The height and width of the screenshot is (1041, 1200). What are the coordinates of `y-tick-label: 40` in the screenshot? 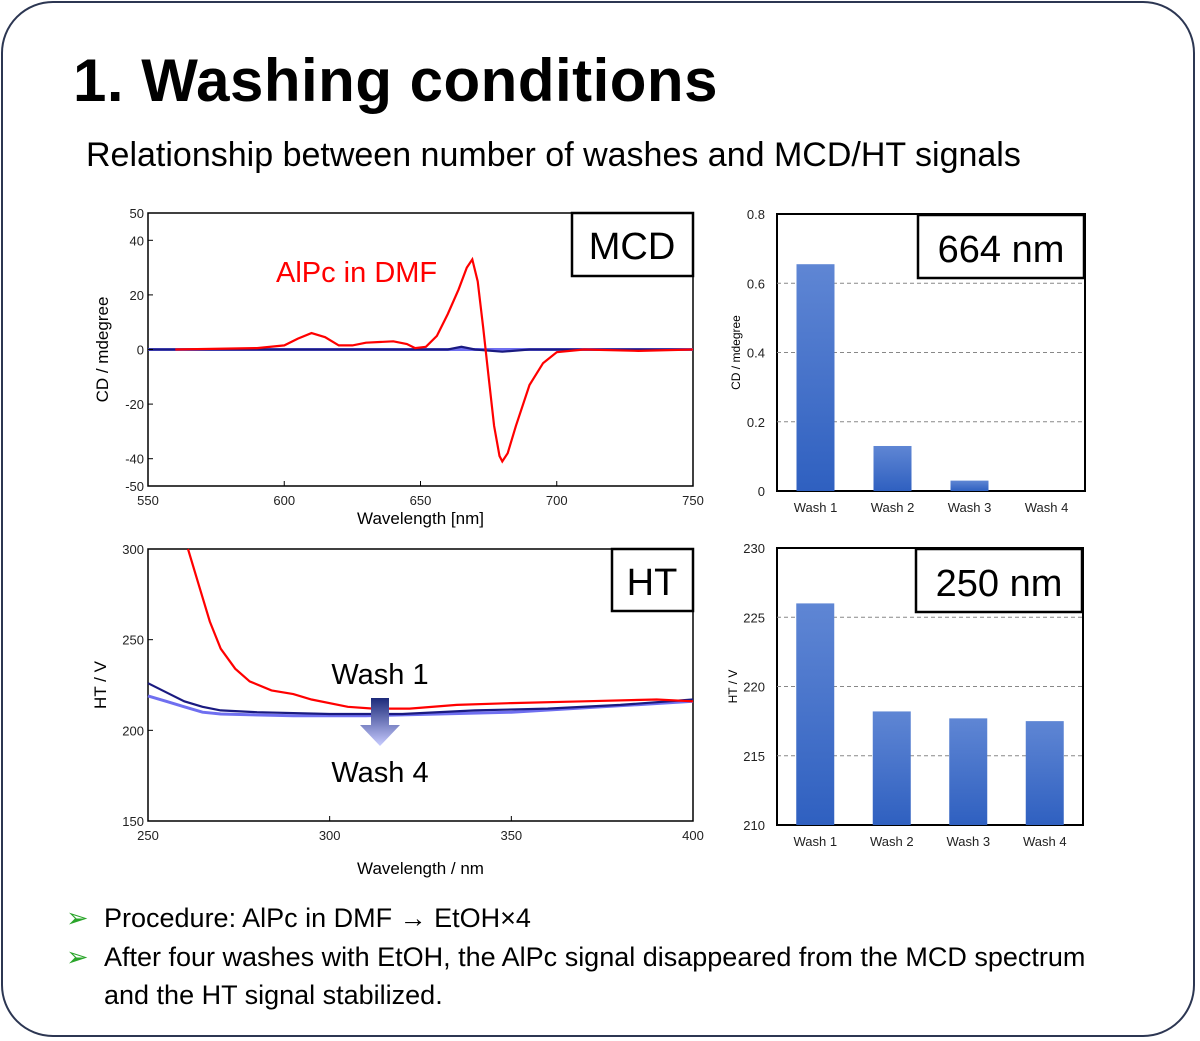 It's located at (137, 240).